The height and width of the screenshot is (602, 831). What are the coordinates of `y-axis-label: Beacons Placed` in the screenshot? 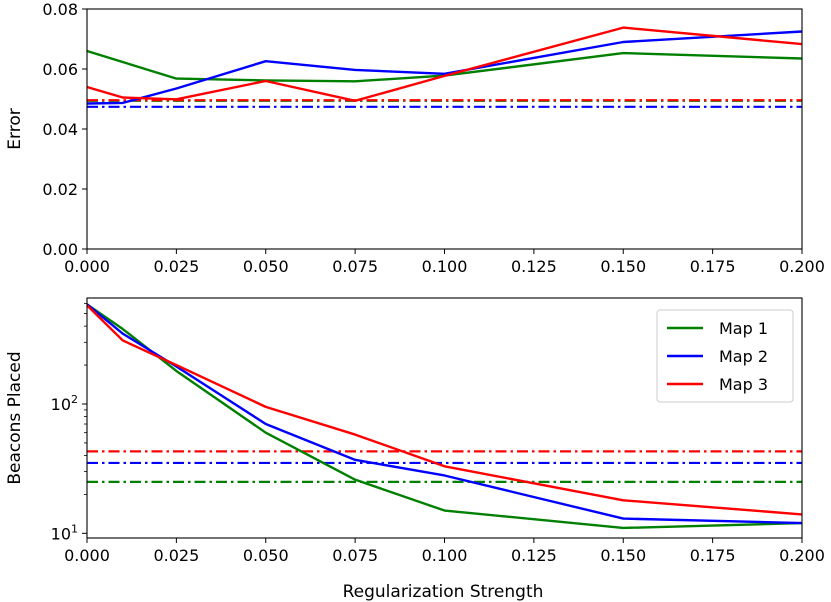 It's located at (15, 417).